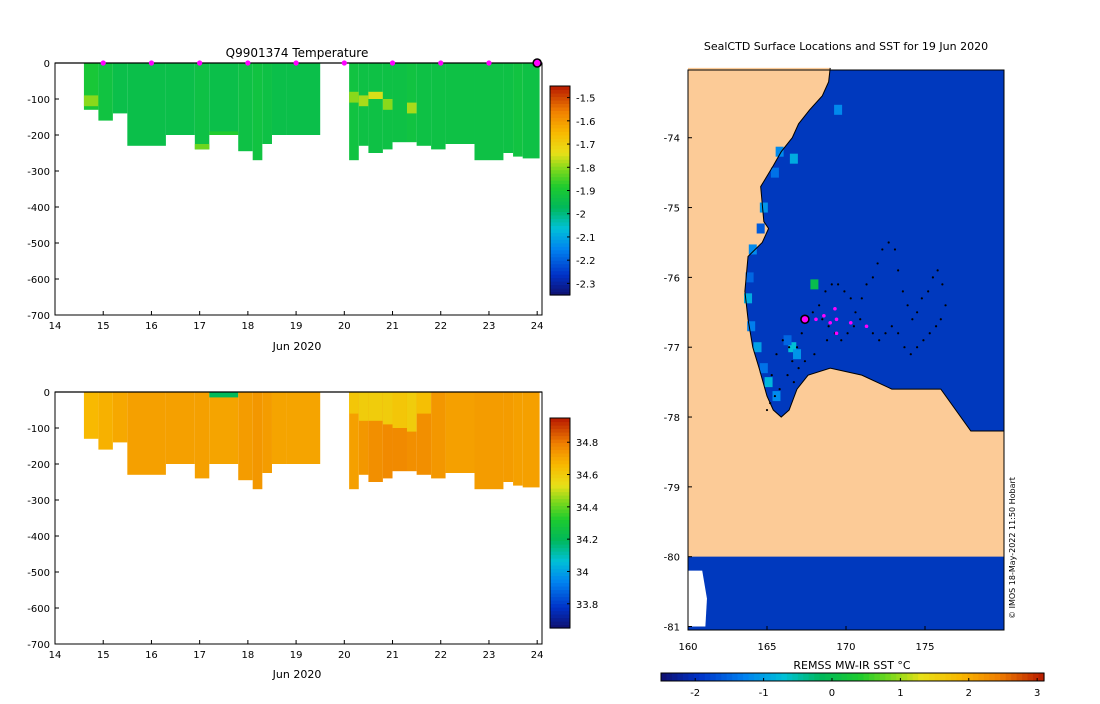  What do you see at coordinates (672, 558) in the screenshot?
I see `map-y-tick-label: -80` at bounding box center [672, 558].